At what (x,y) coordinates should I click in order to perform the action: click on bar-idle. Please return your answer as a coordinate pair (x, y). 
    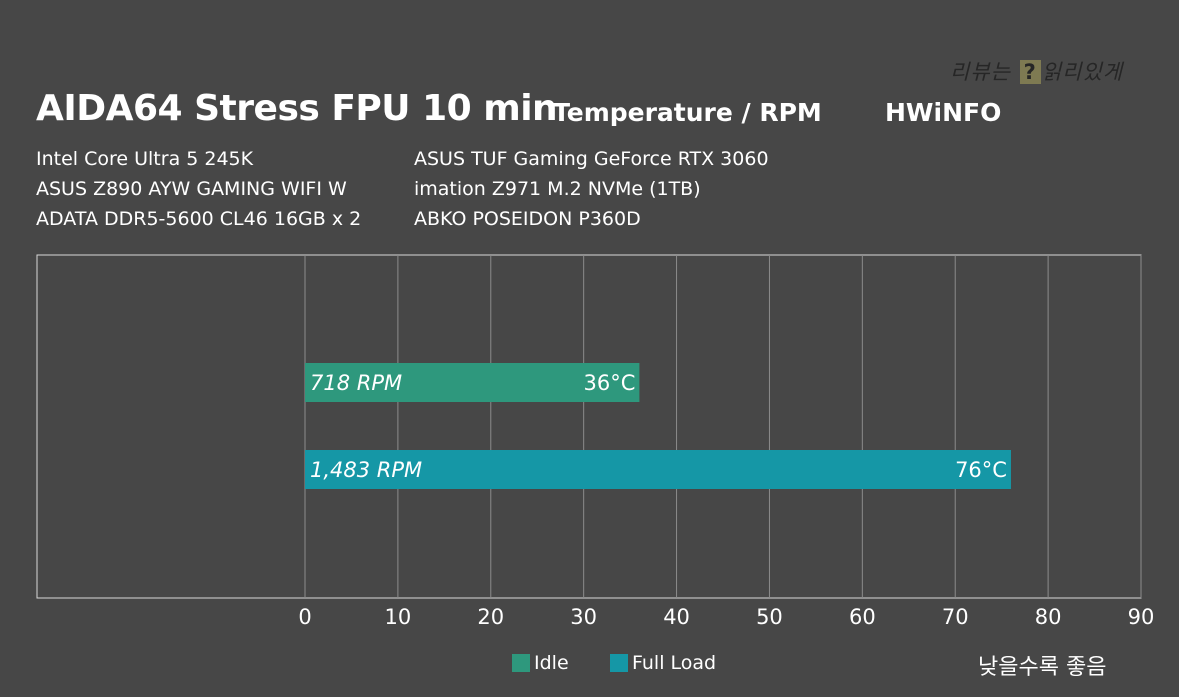
    Looking at the image, I should click on (472, 382).